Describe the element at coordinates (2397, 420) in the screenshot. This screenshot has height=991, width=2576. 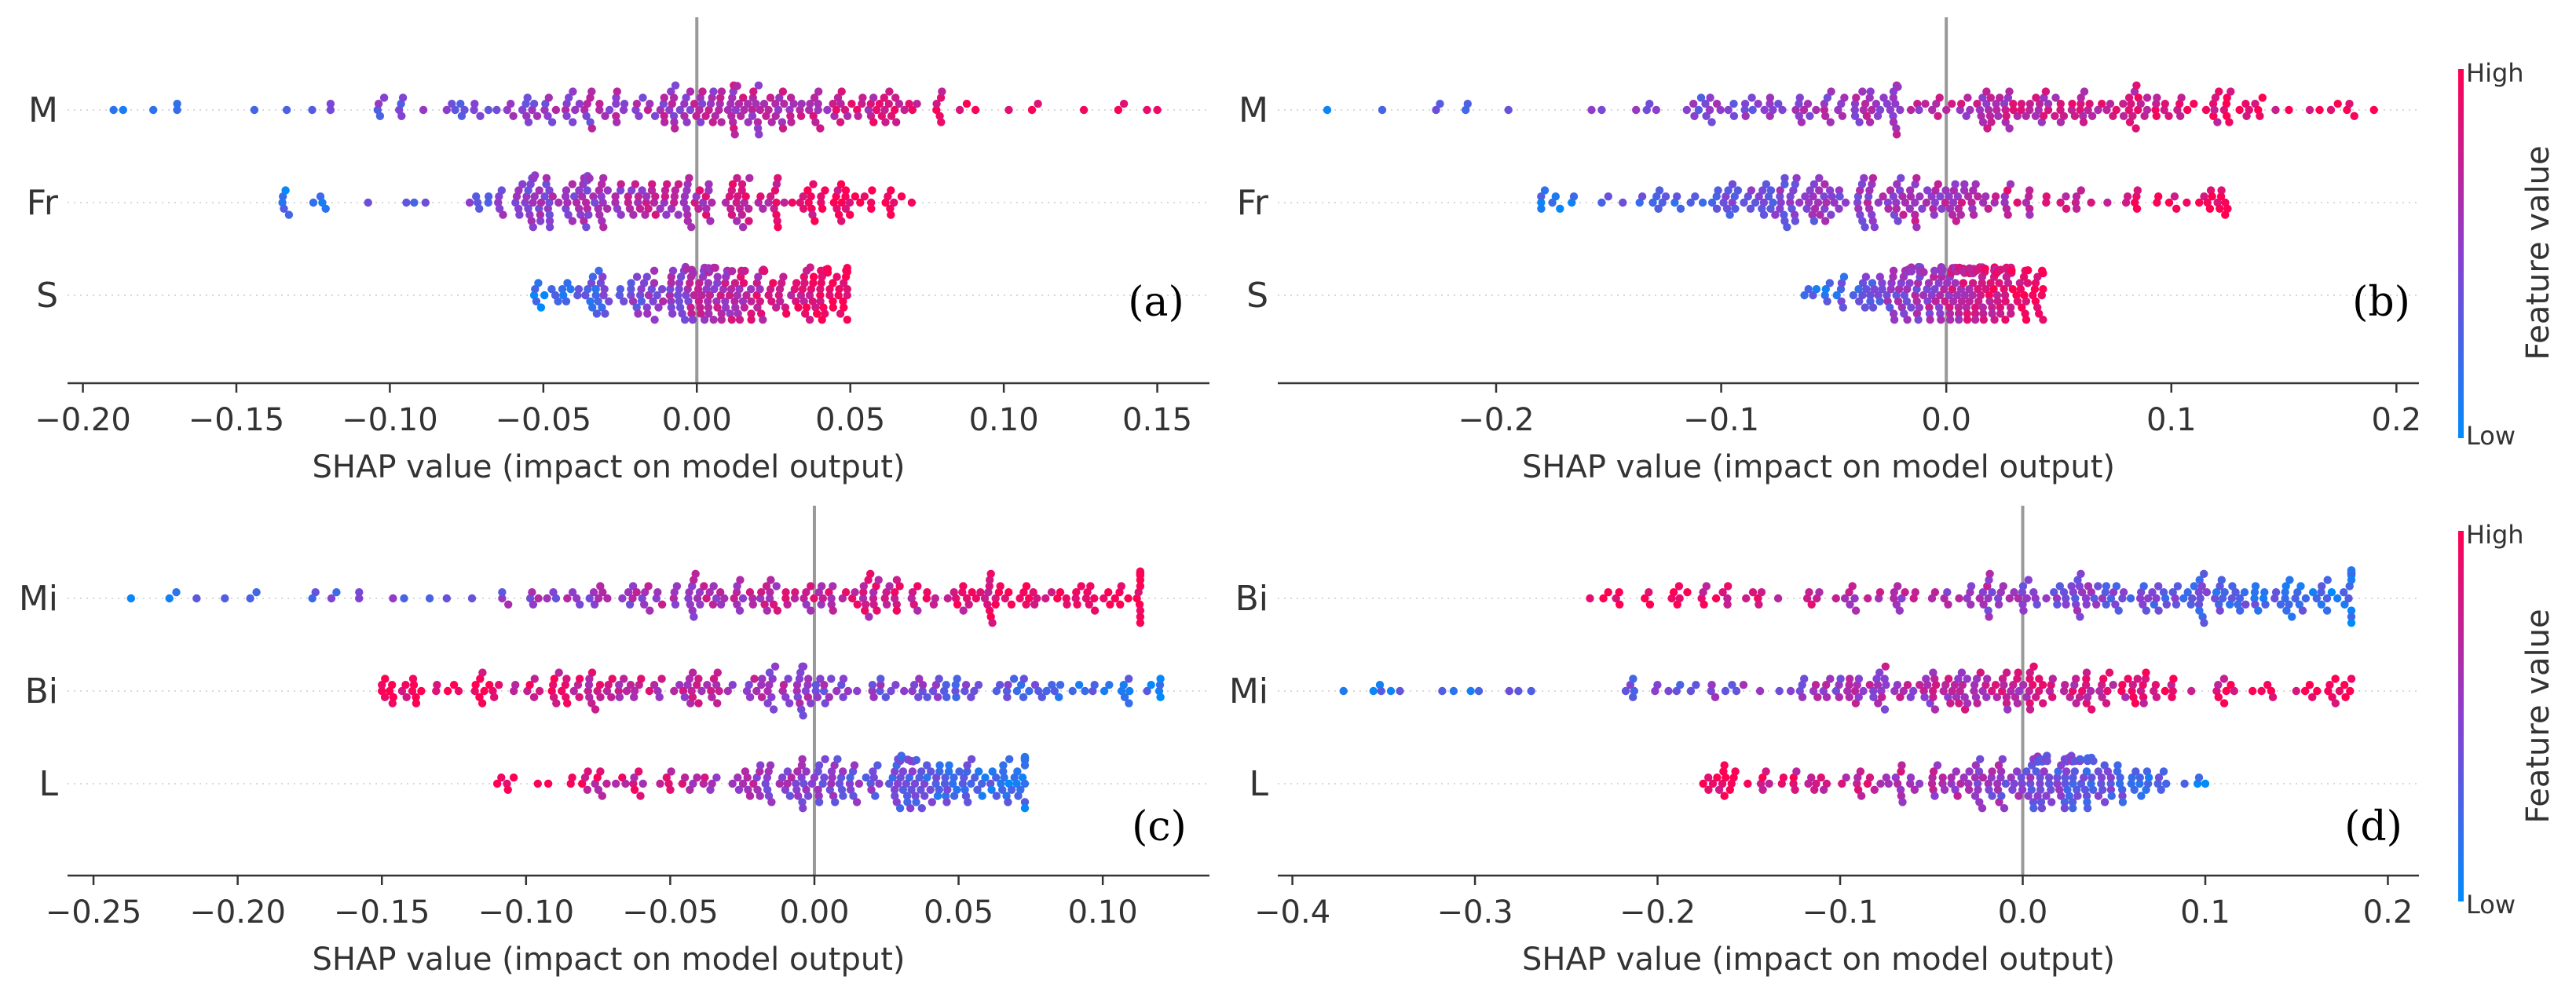
I see `x-tick-label: 0.2` at that location.